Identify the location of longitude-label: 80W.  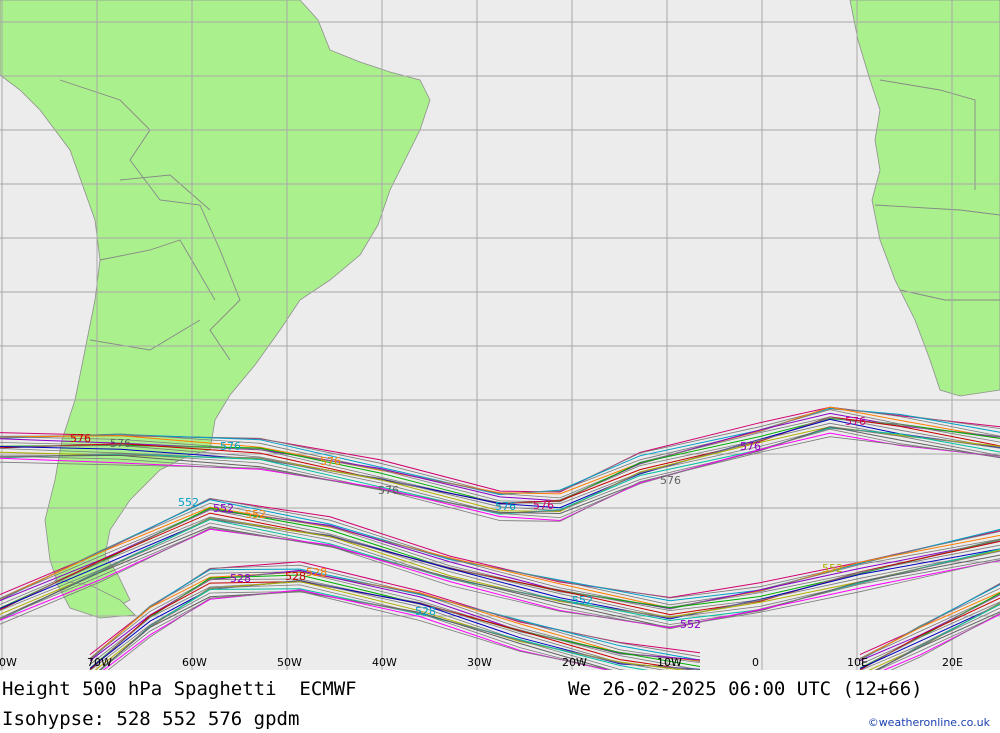
(8, 662).